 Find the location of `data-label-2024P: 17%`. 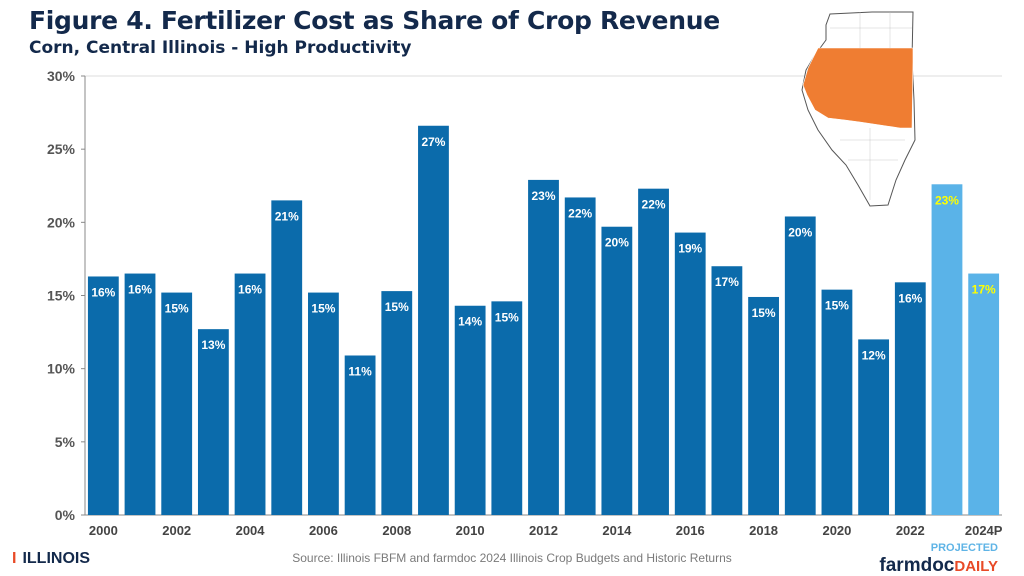

data-label-2024P: 17% is located at coordinates (984, 290).